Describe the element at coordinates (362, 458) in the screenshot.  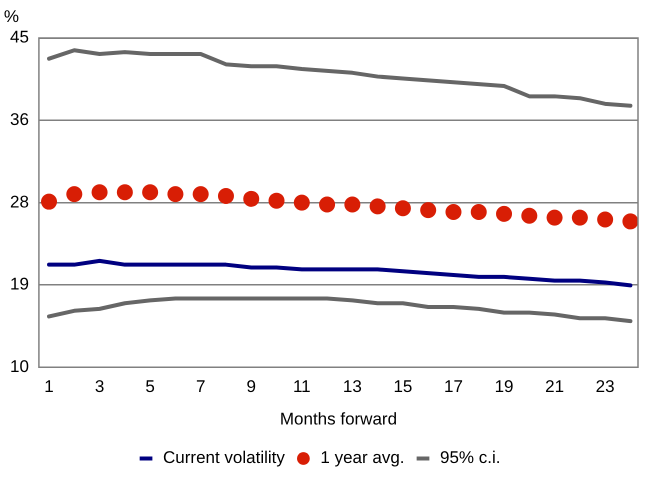
I see `legend-label: 1 year avg.` at that location.